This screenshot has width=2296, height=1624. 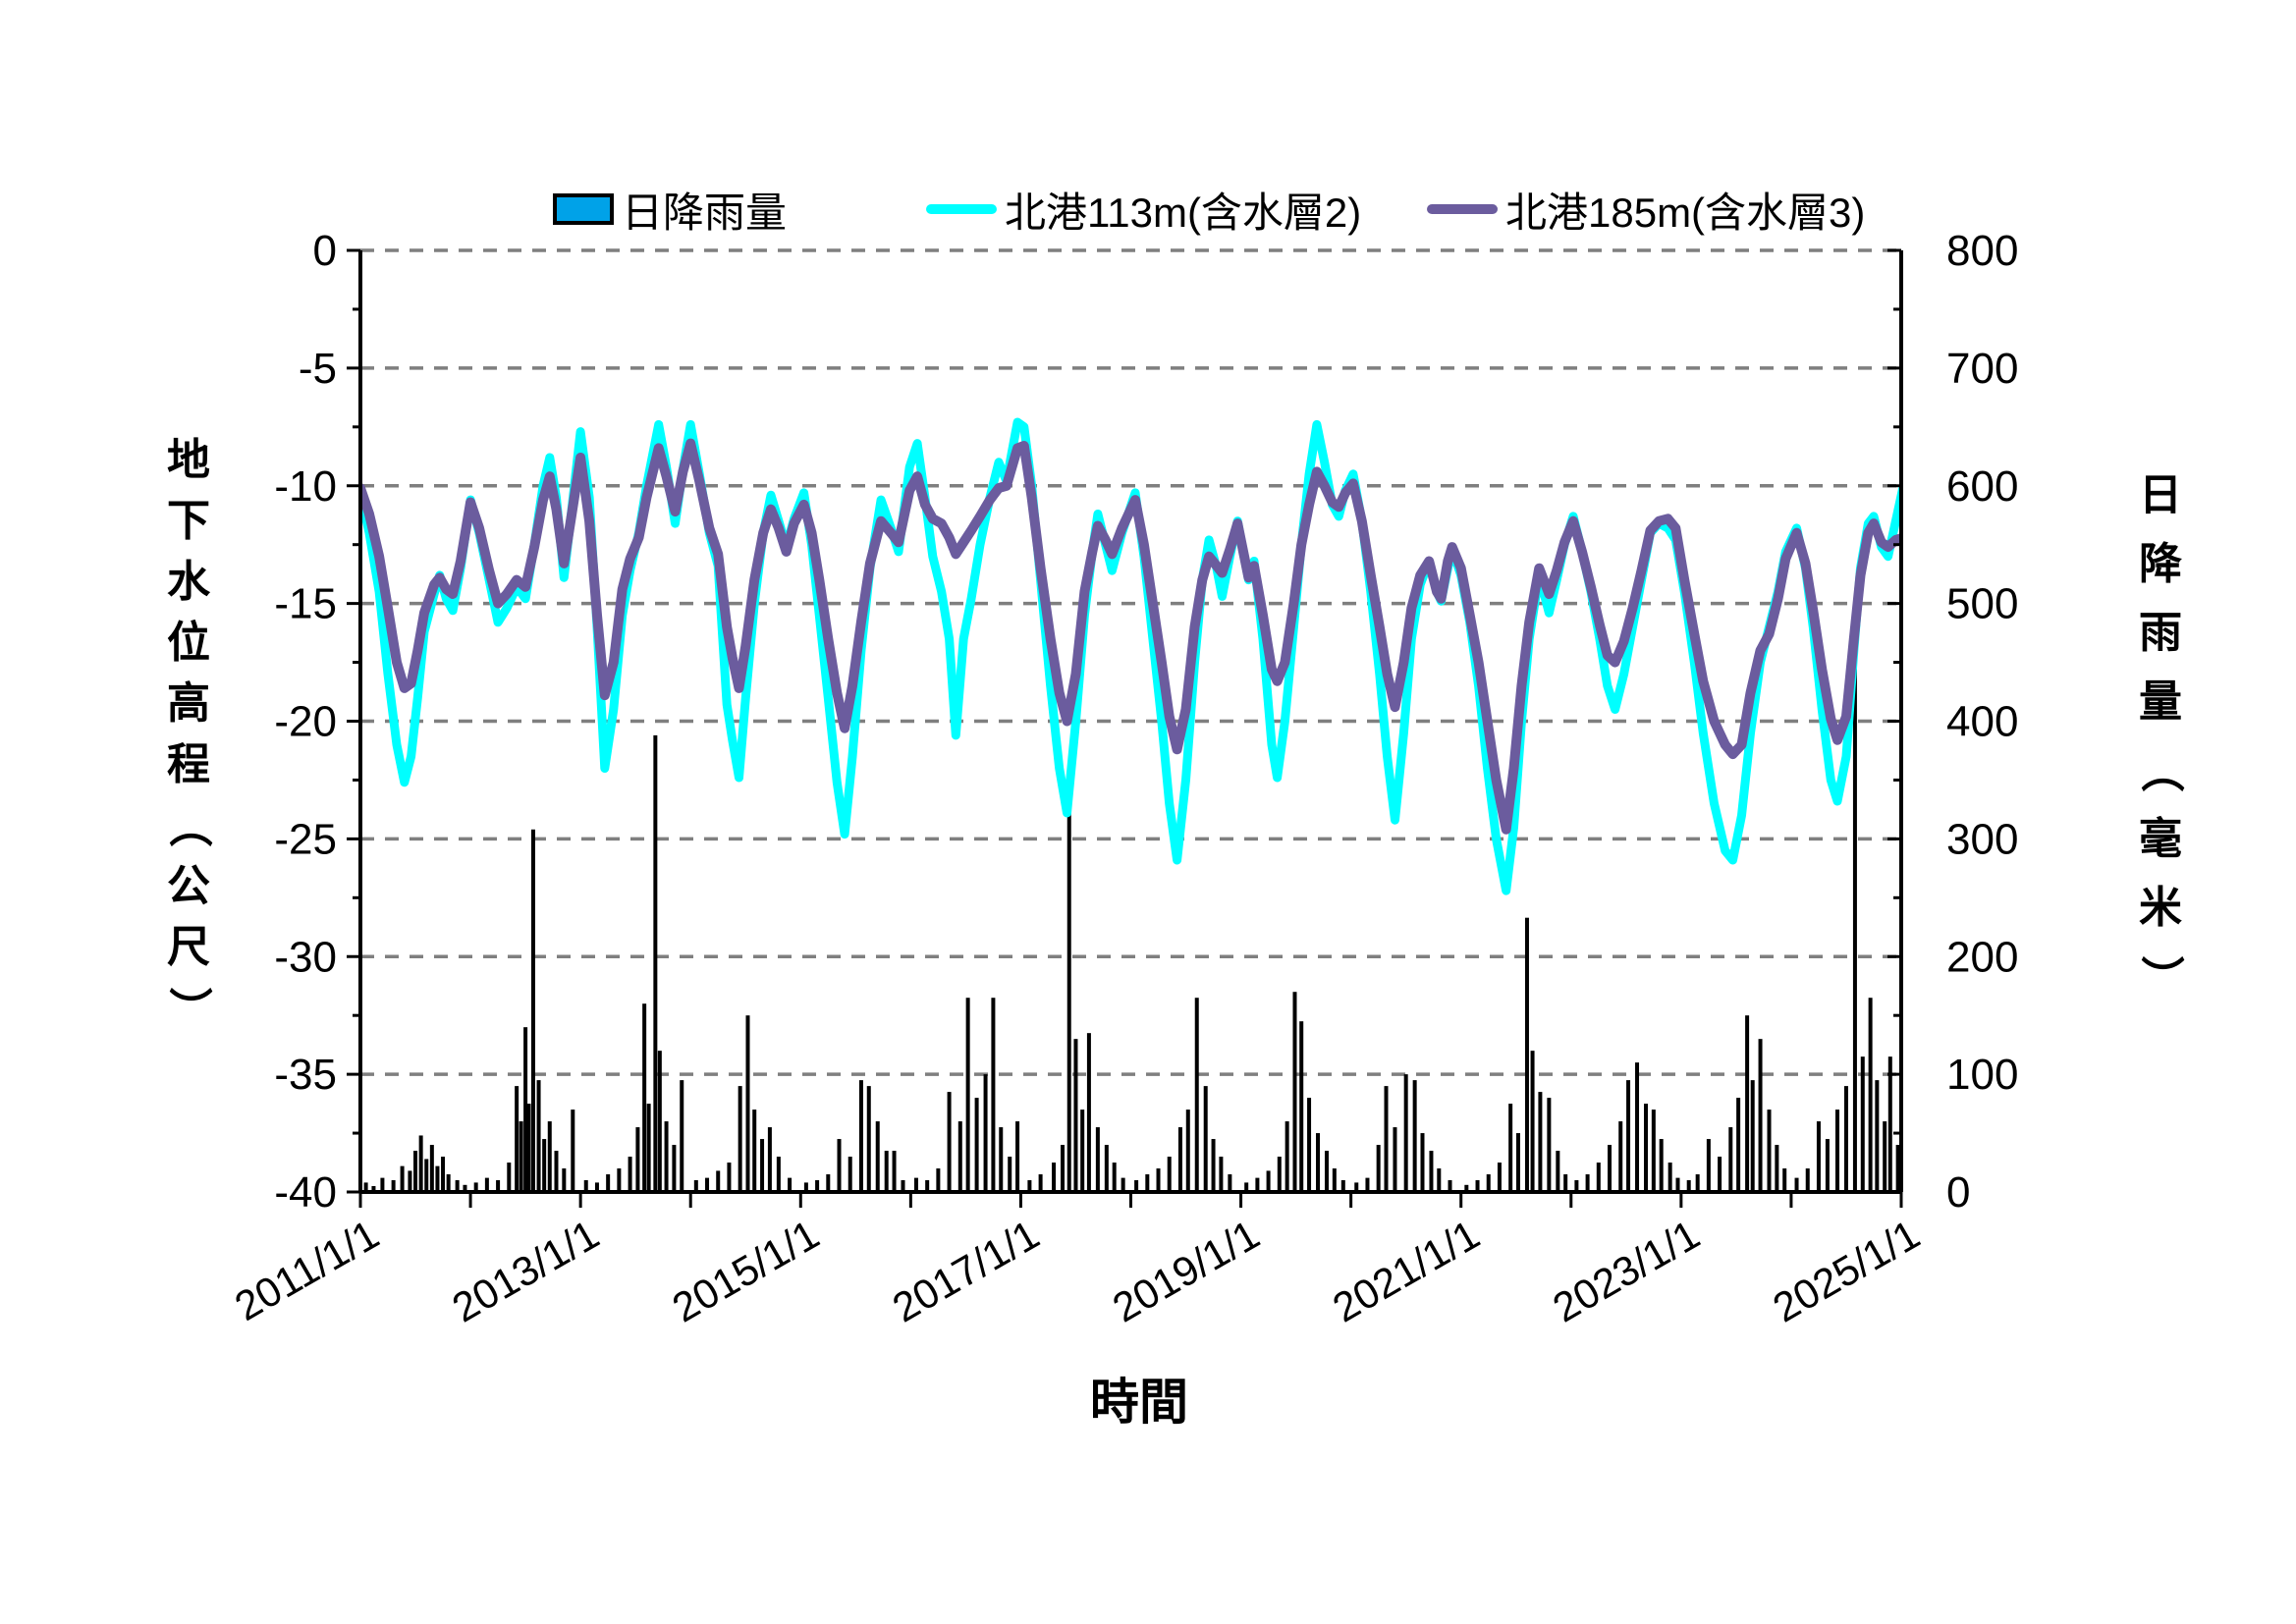 I want to click on x-axis-tick-label: 2013/1/1, so click(x=526, y=1270).